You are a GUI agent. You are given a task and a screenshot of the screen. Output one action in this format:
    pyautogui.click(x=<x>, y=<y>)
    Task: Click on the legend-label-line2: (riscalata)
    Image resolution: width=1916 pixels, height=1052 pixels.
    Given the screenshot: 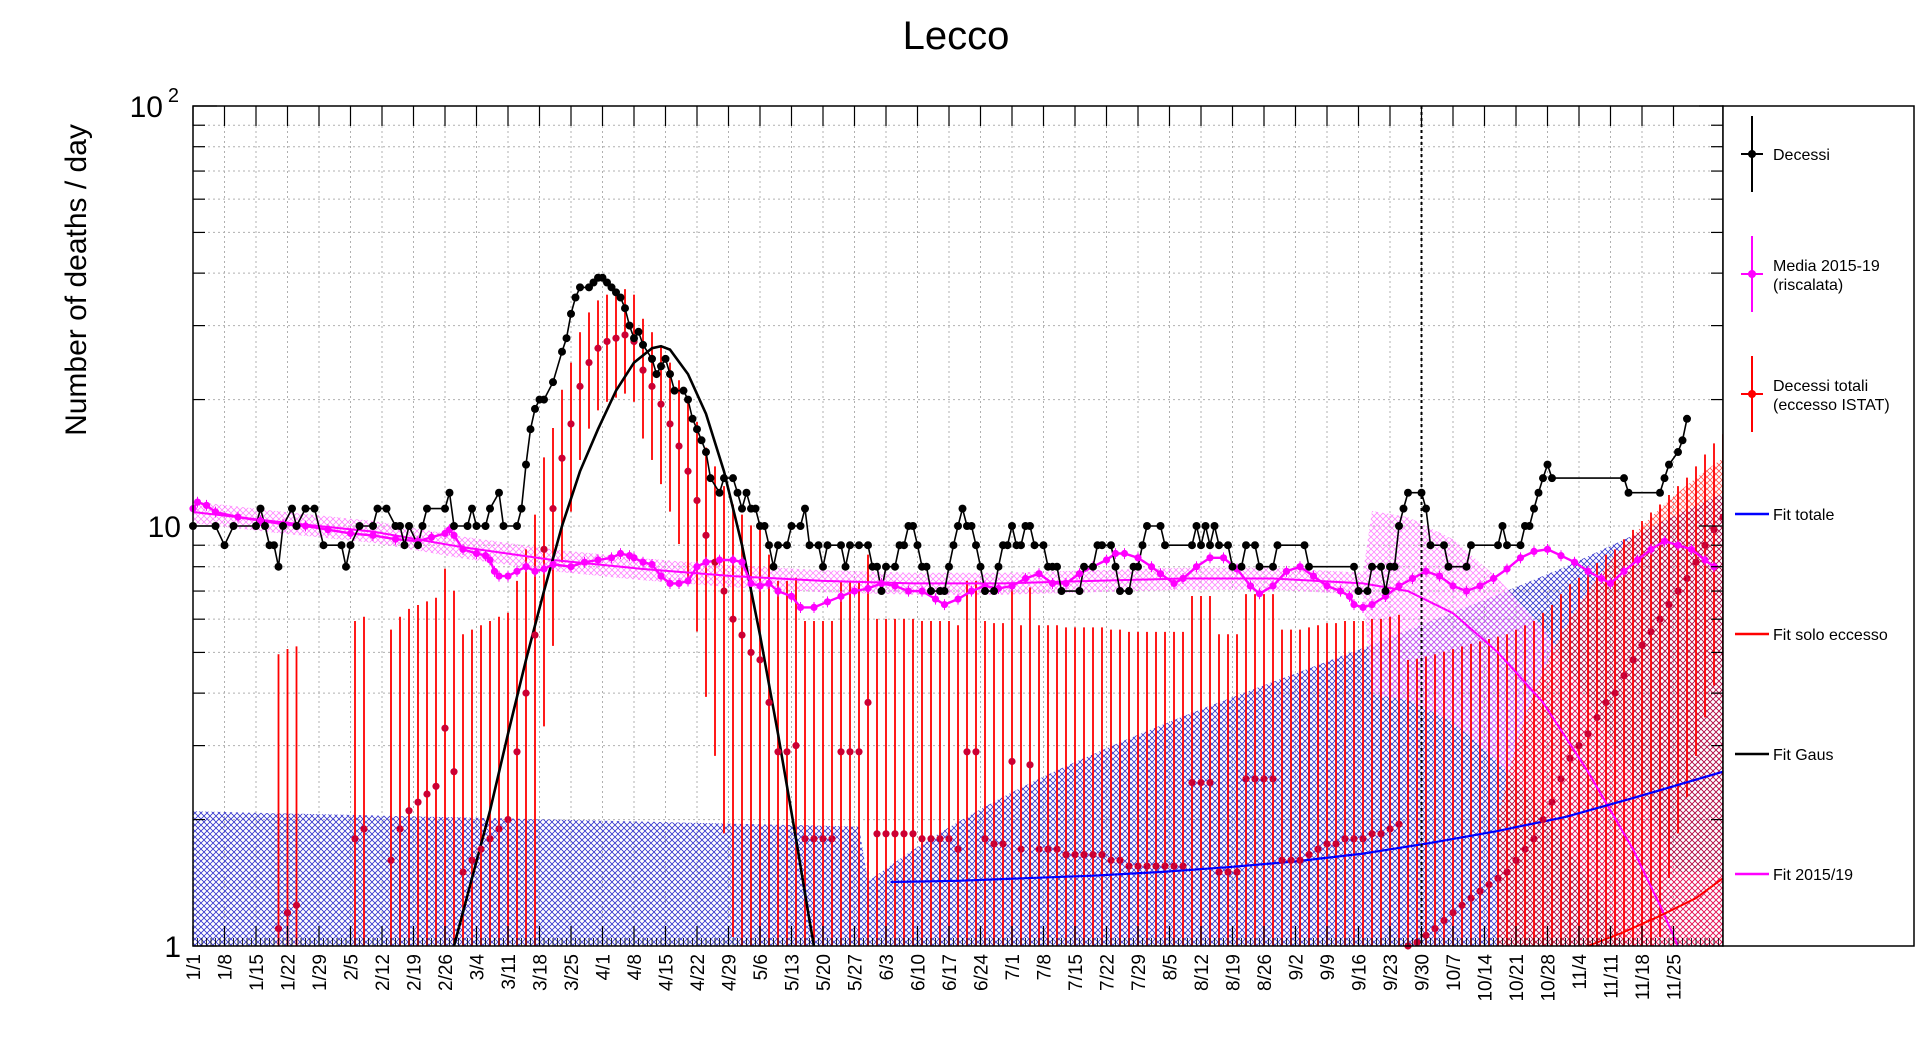 What is the action you would take?
    pyautogui.click(x=1808, y=285)
    